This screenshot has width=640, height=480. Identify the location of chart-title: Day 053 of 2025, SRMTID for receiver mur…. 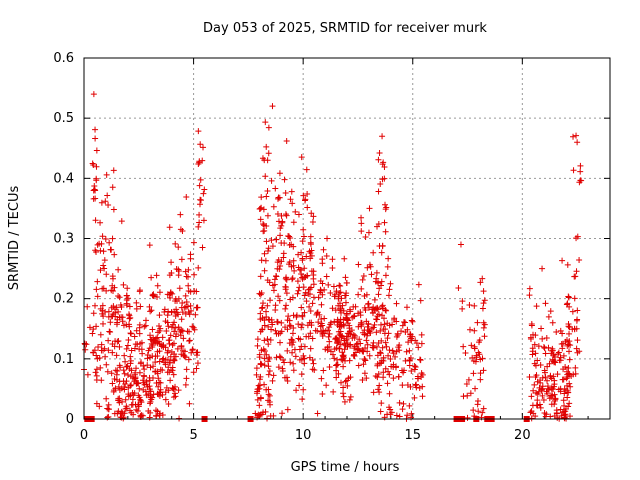
(345, 28).